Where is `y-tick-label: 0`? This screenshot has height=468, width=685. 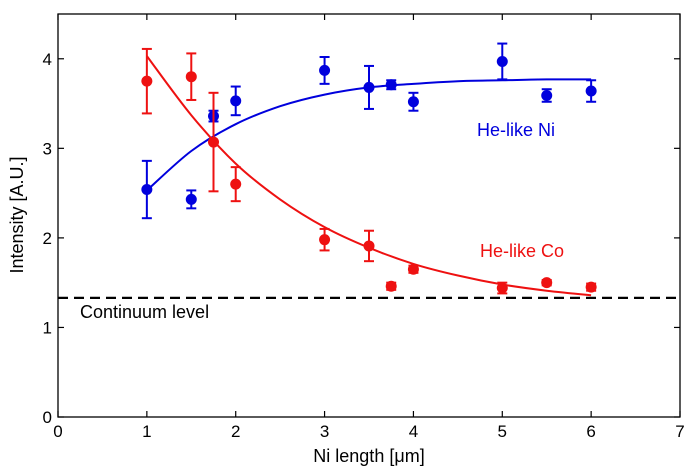 y-tick-label: 0 is located at coordinates (47, 417).